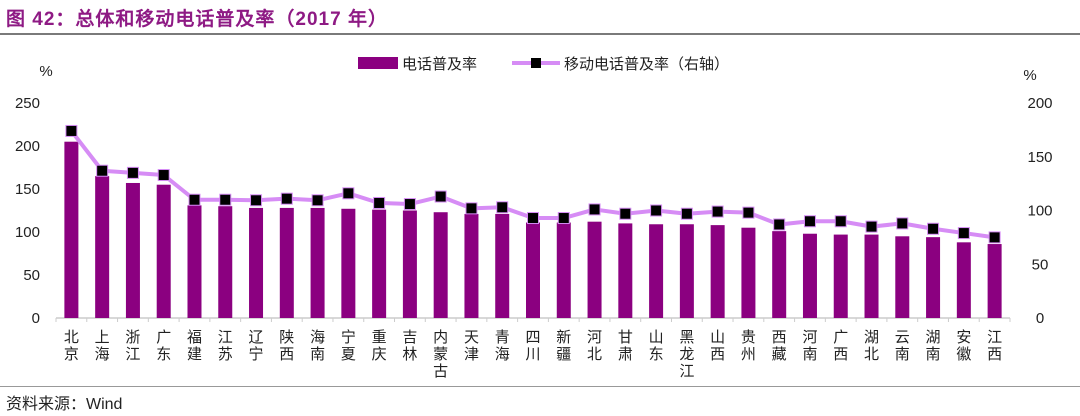 The width and height of the screenshot is (1080, 416). What do you see at coordinates (840, 337) in the screenshot?
I see `category-label: 广` at bounding box center [840, 337].